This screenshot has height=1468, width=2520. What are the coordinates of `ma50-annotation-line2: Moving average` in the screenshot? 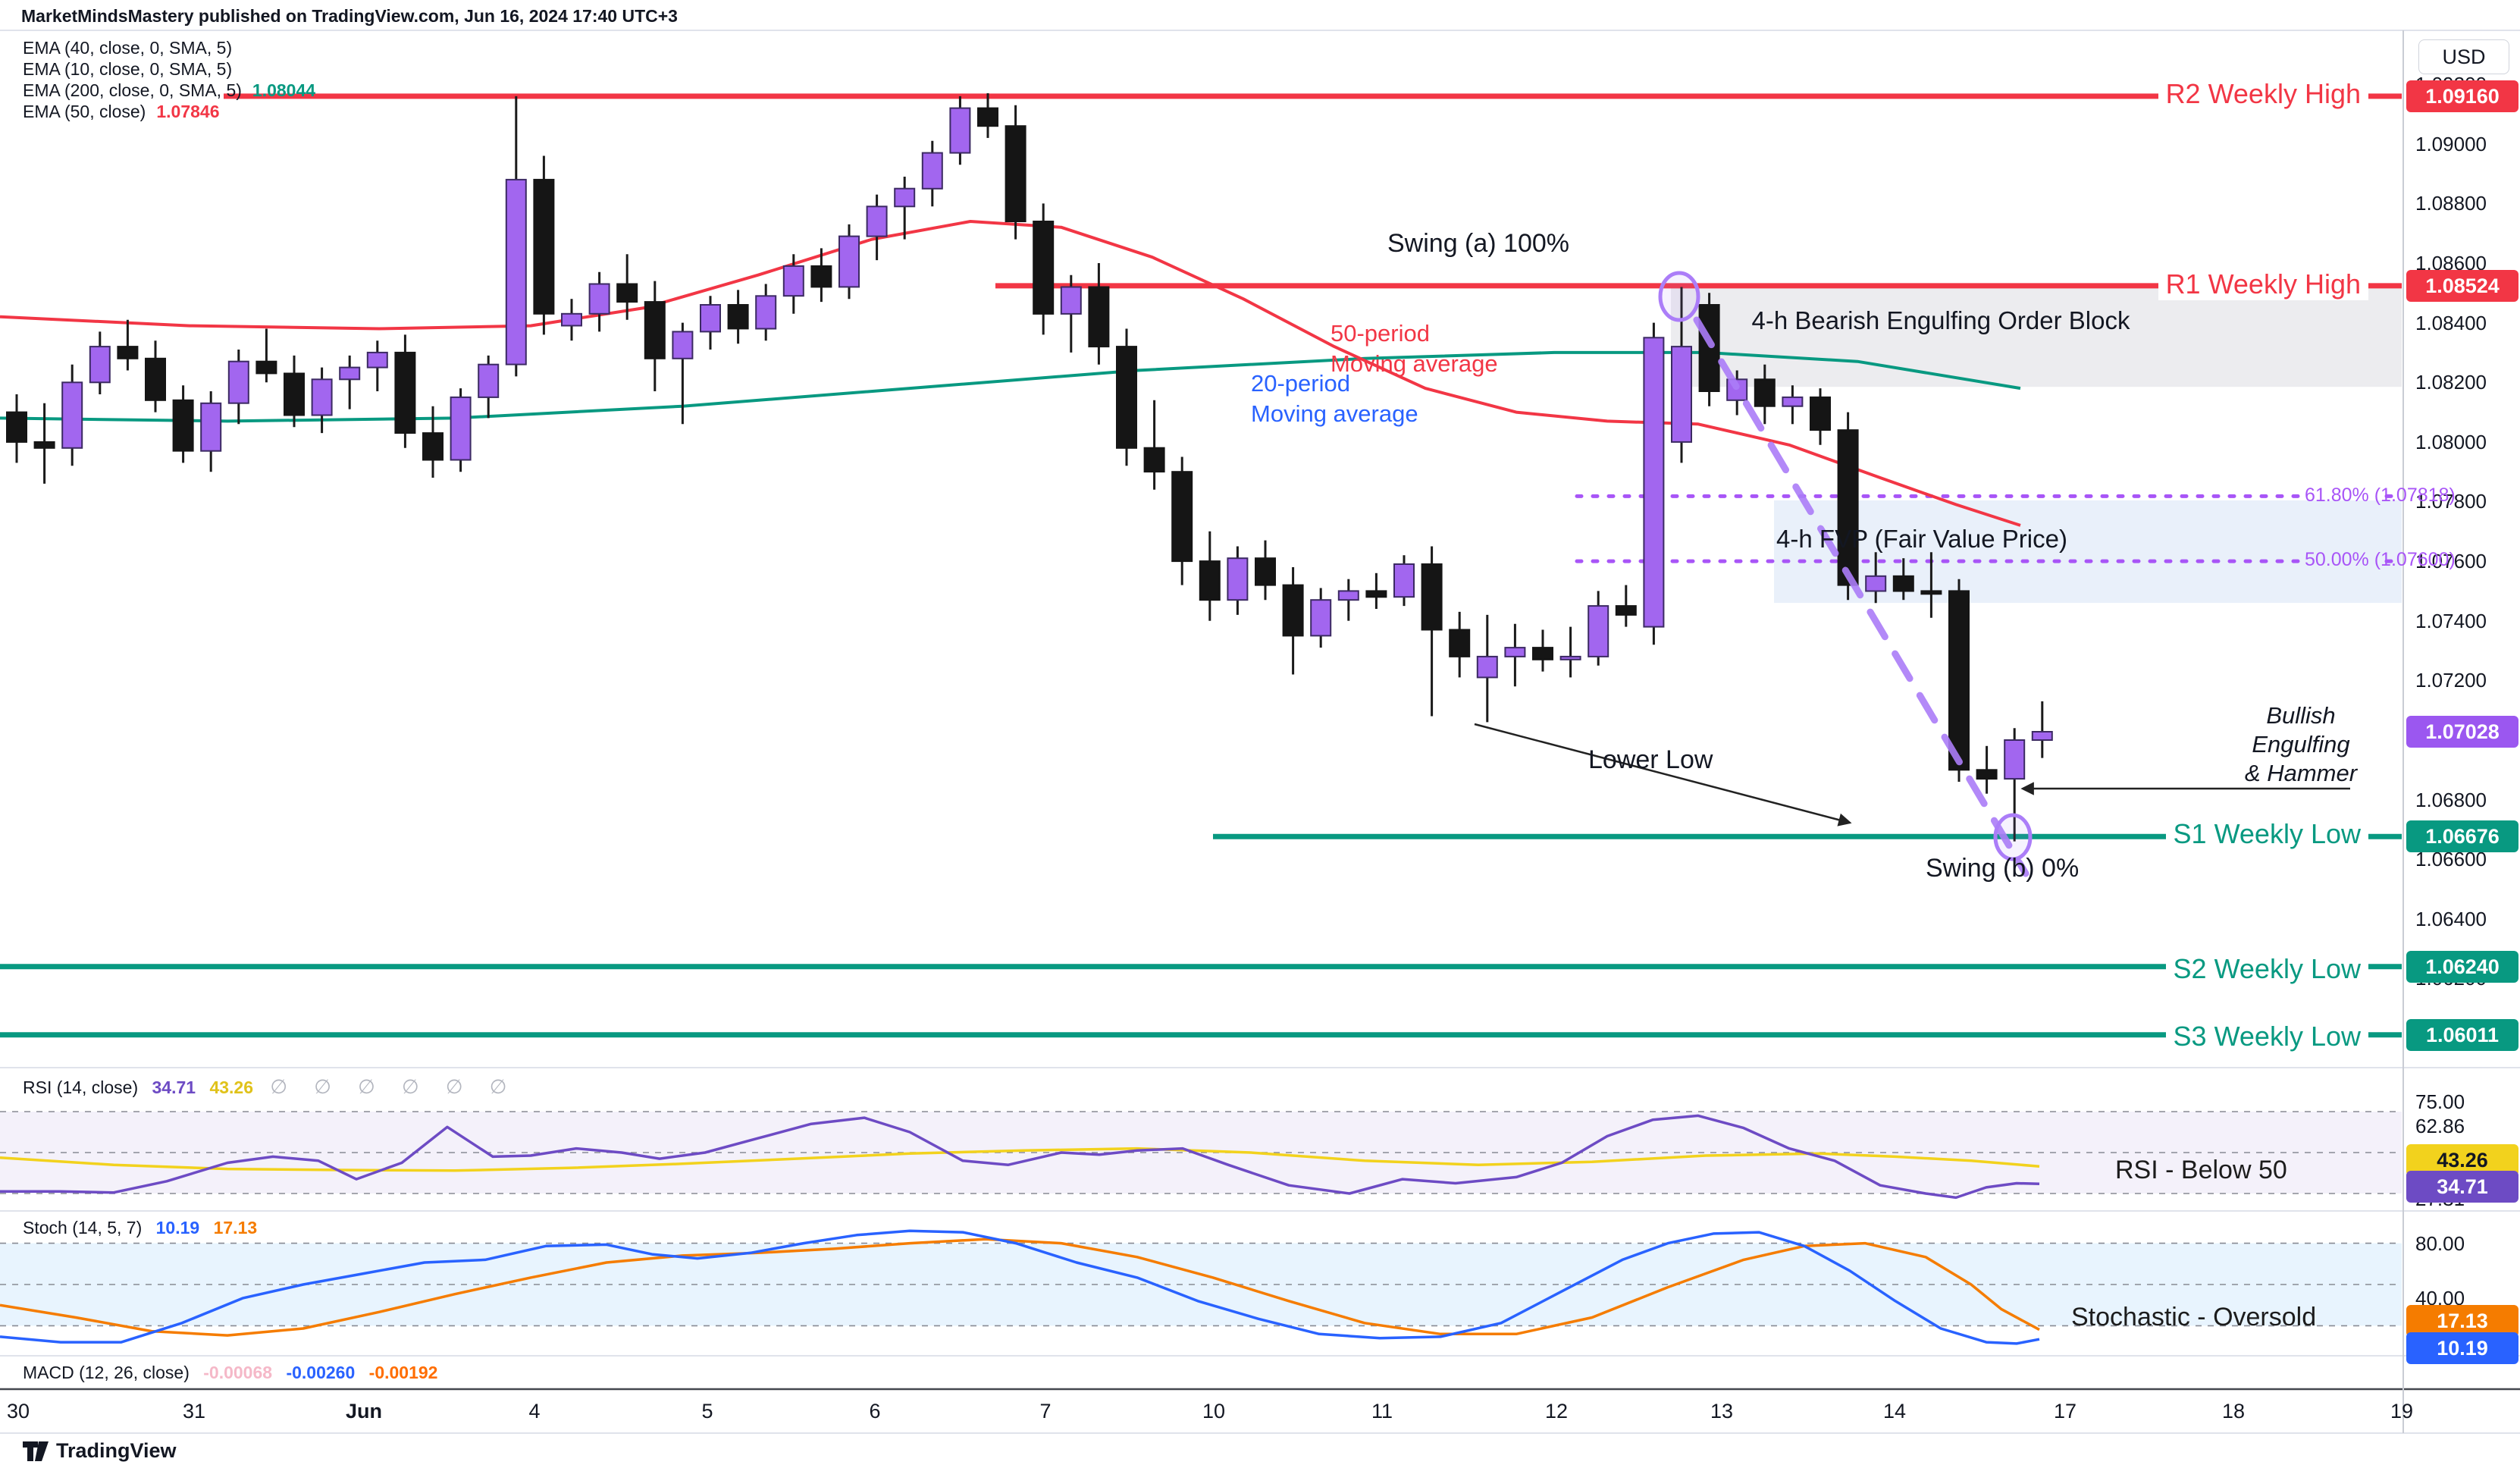 It's located at (1414, 363).